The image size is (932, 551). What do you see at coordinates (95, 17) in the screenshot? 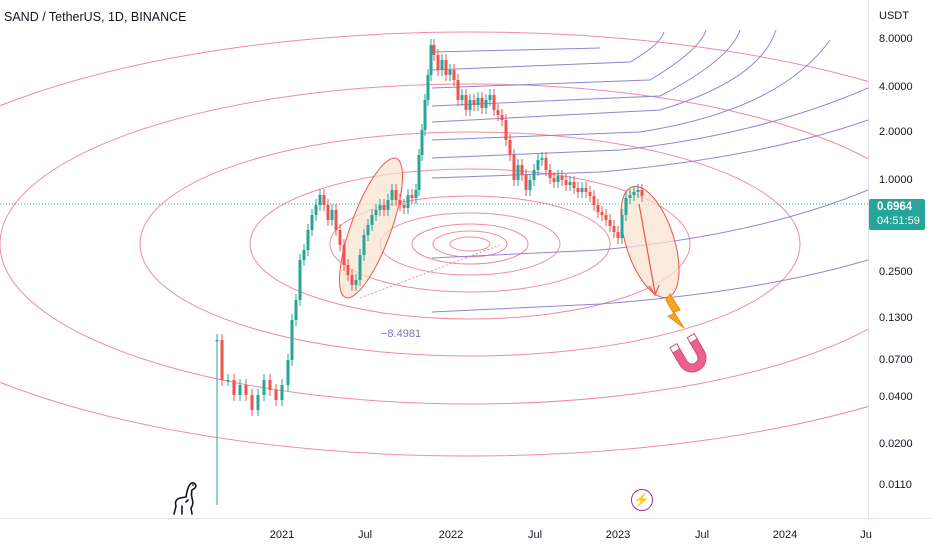
I see `symbol-title: SAND / TetherUS, 1D, BINANCE` at bounding box center [95, 17].